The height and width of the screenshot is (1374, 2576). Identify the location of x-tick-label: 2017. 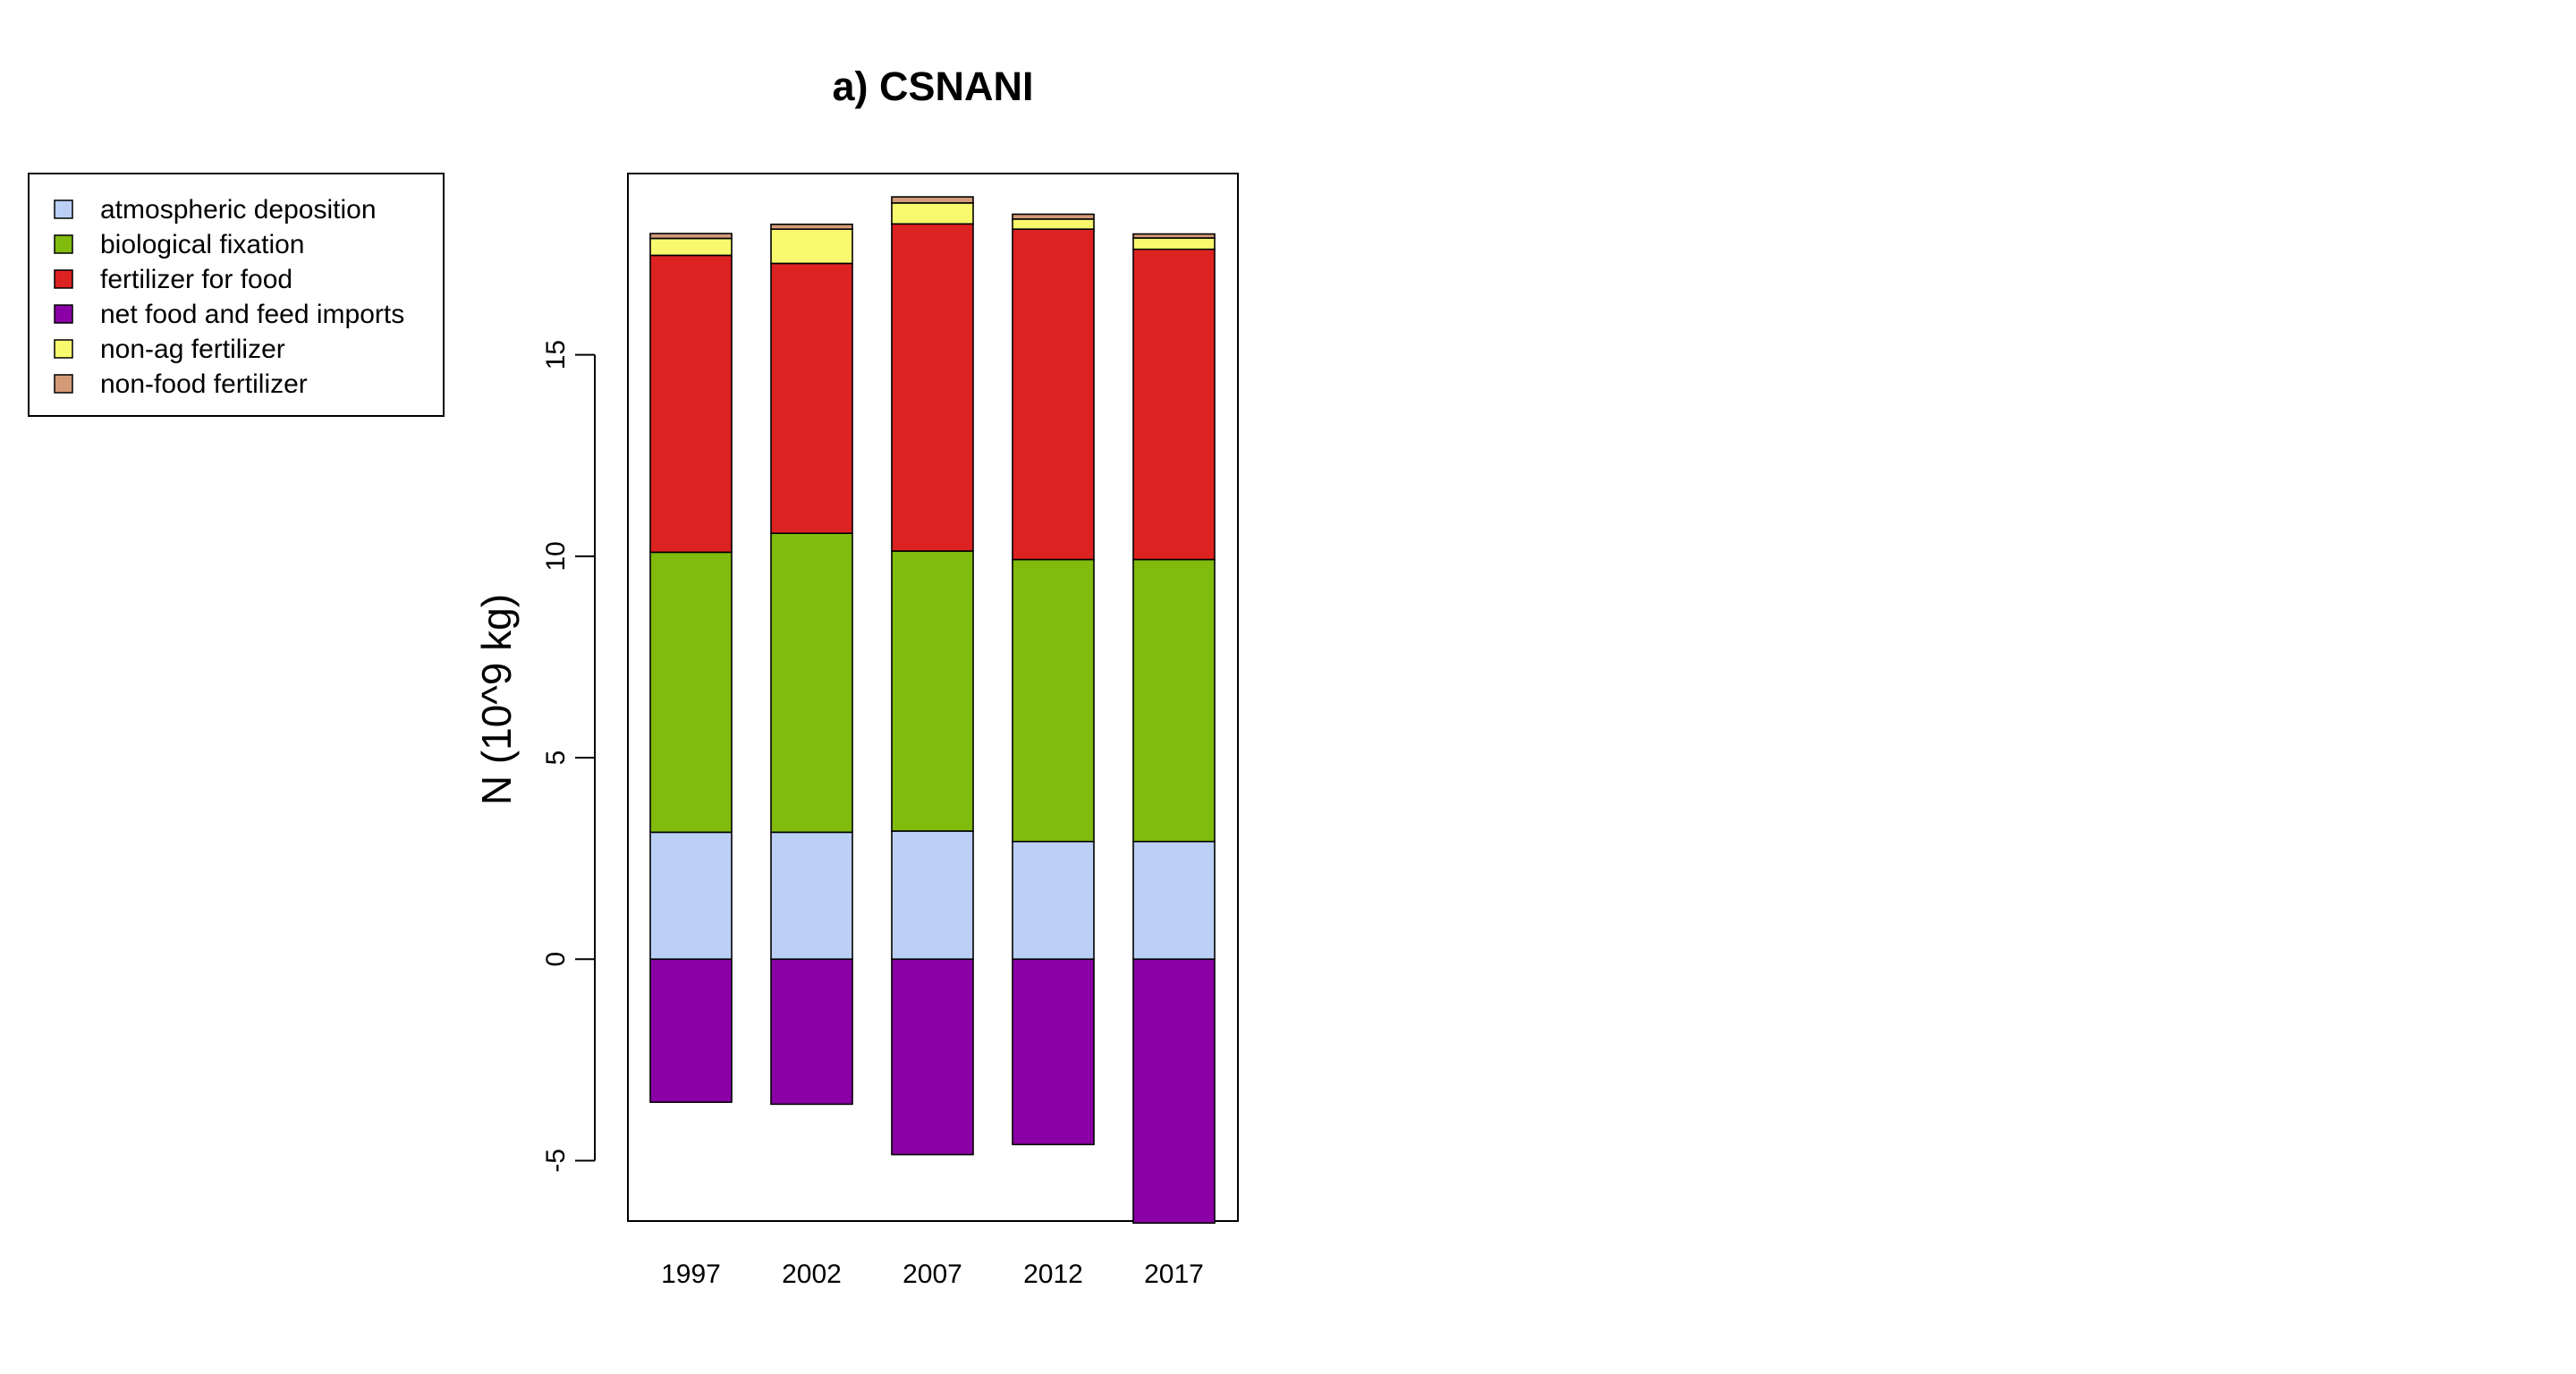
(1174, 1274).